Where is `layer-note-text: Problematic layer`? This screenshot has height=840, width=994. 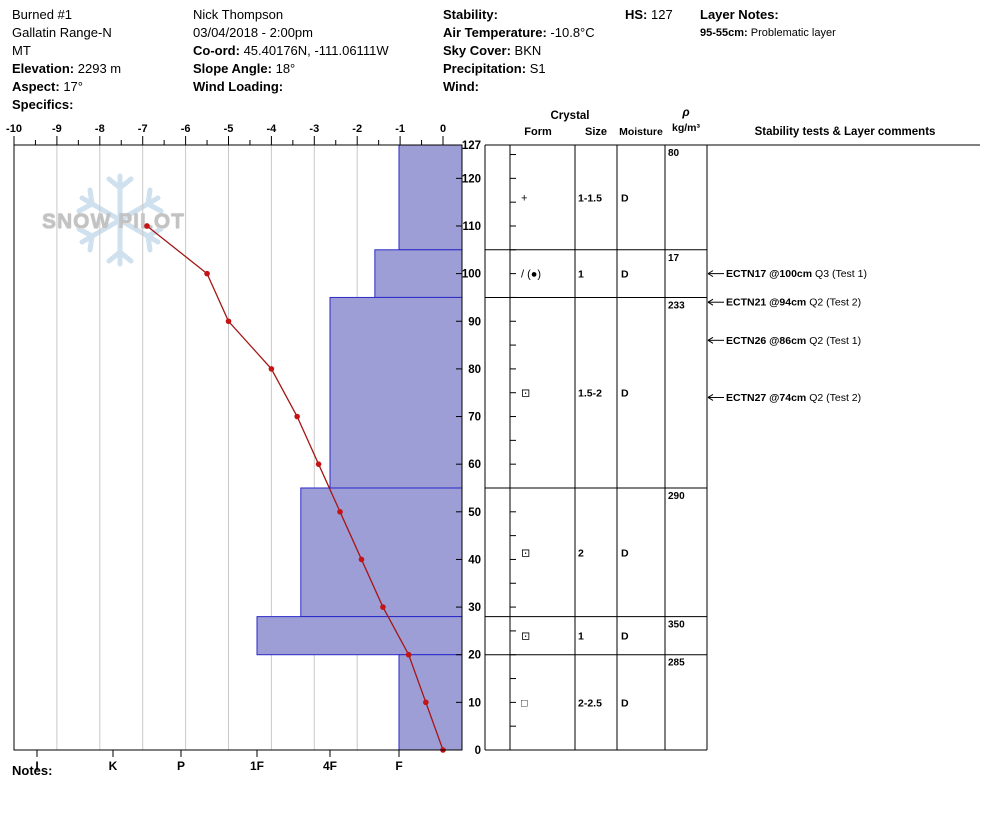
layer-note-text: Problematic layer is located at coordinates (793, 33).